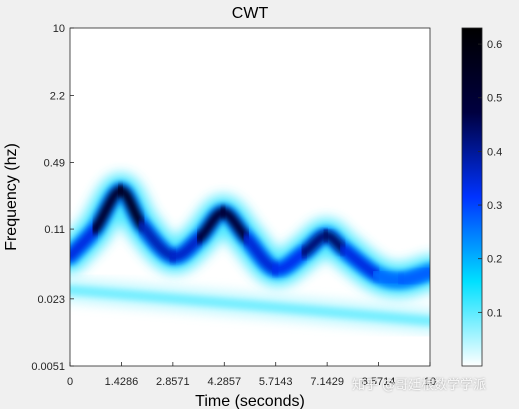  Describe the element at coordinates (51, 300) in the screenshot. I see `y-tick-label: 0.023` at that location.